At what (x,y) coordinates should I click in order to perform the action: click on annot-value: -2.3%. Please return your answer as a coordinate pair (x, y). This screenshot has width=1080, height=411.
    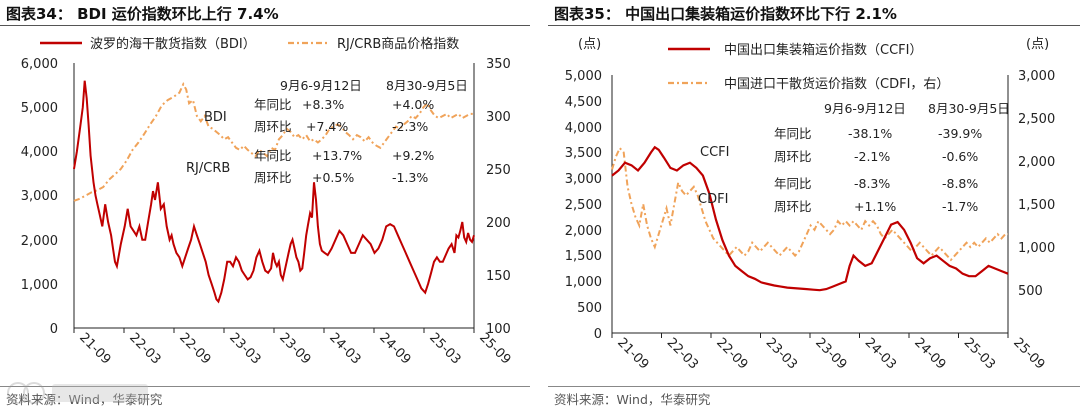
    Looking at the image, I should click on (410, 126).